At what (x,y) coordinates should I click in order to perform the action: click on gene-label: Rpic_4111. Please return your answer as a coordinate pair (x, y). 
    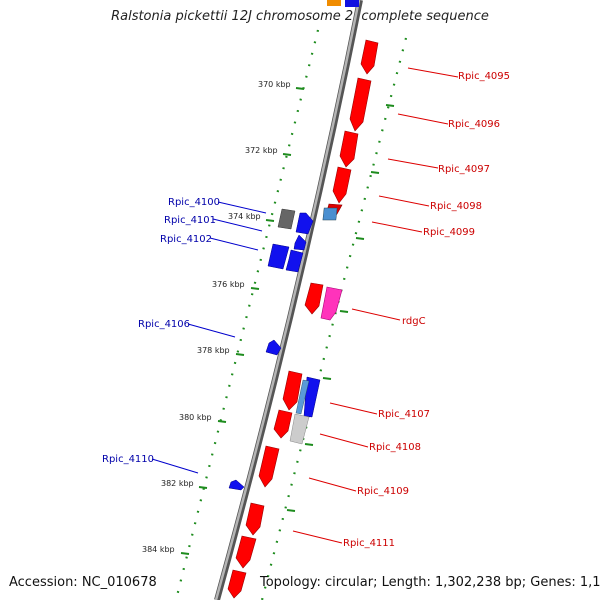
    Looking at the image, I should click on (369, 543).